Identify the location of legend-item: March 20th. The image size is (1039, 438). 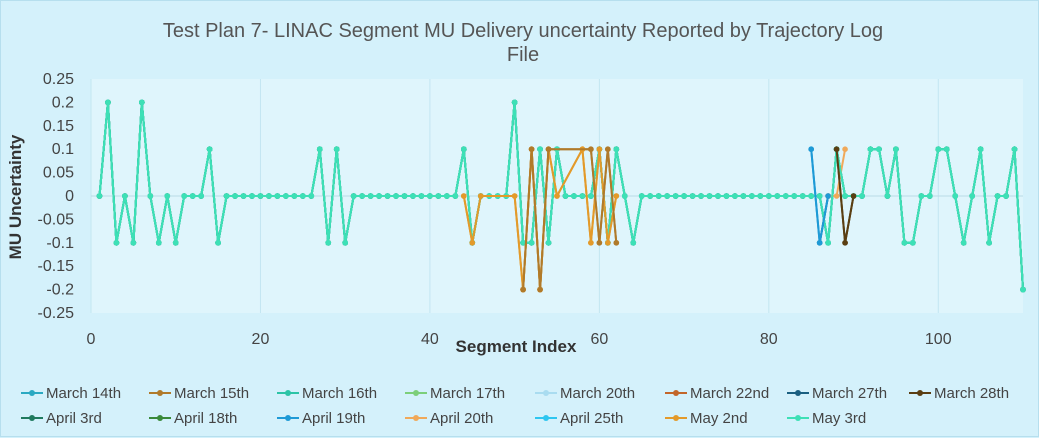
(585, 393).